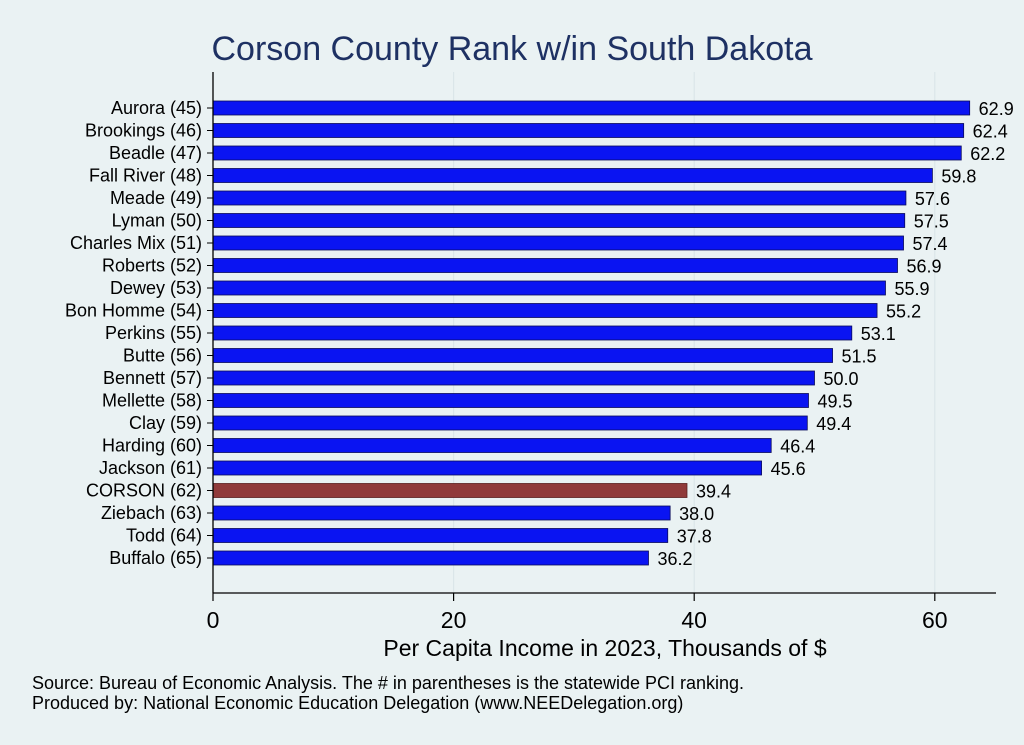 The image size is (1024, 745). I want to click on value-label: 53.1, so click(878, 334).